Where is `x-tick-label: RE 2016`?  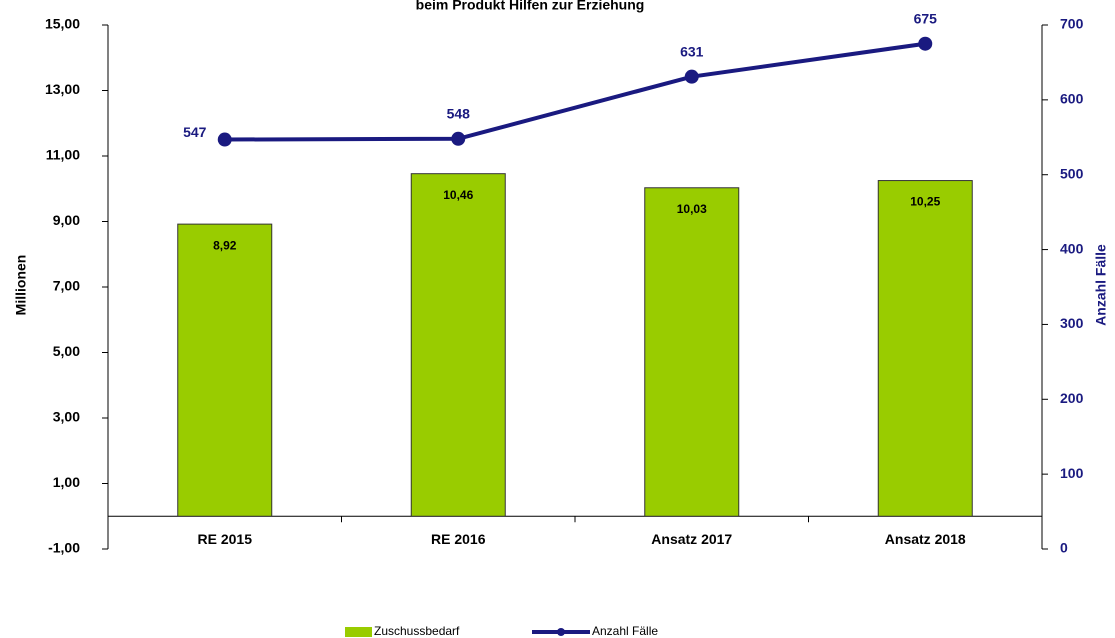
x-tick-label: RE 2016 is located at coordinates (458, 539).